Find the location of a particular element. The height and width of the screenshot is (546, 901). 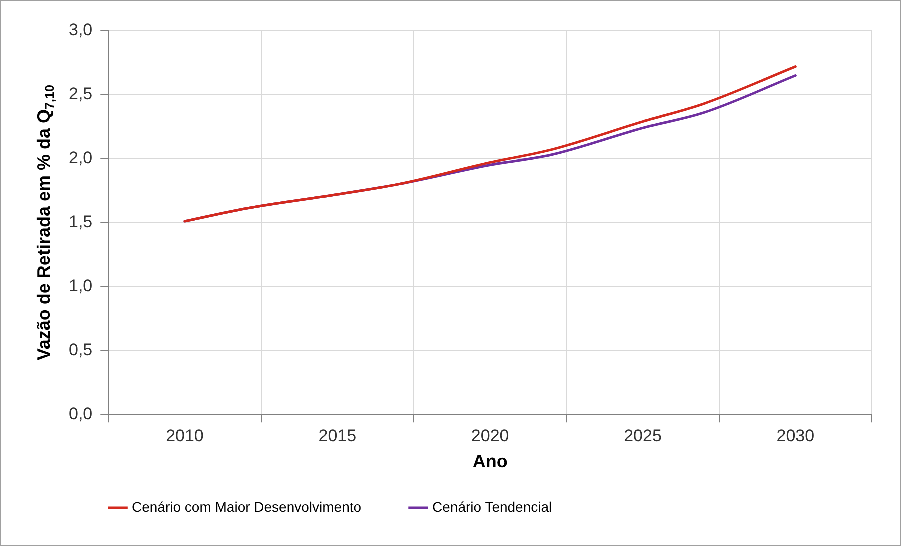

y-tick-label: 2,0 is located at coordinates (80, 158).